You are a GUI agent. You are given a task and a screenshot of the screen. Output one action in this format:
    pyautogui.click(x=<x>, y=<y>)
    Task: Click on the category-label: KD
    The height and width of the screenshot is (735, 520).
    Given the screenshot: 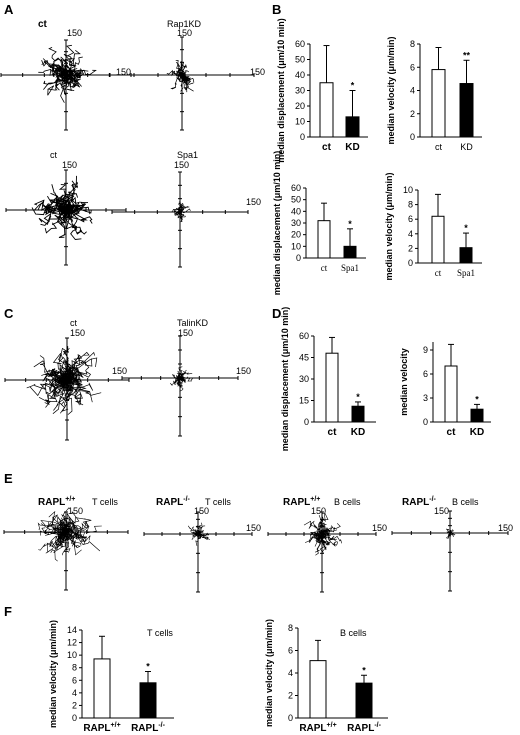 What is the action you would take?
    pyautogui.click(x=477, y=432)
    